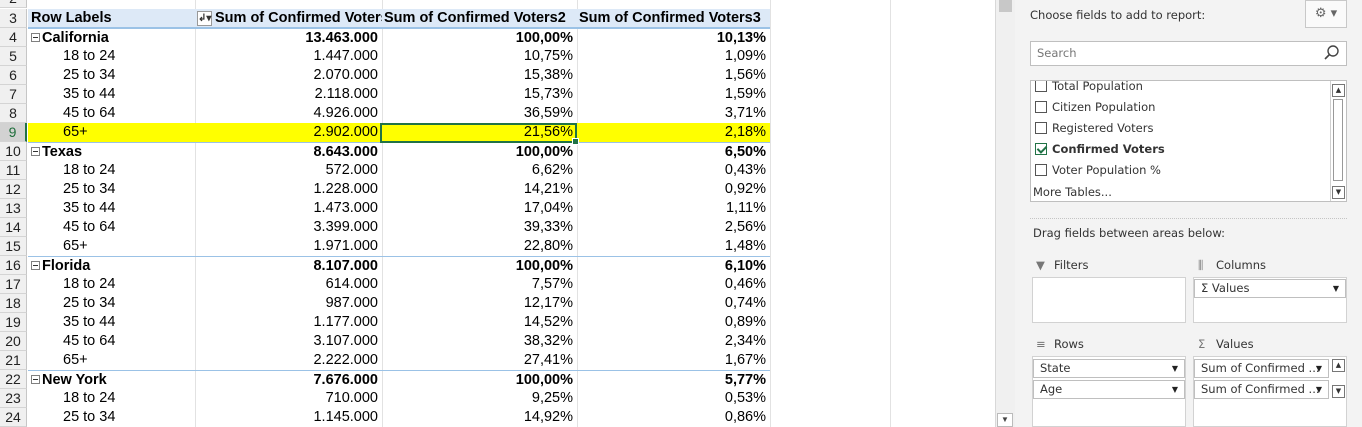  What do you see at coordinates (745, 417) in the screenshot?
I see `value-cell: 0,86%` at bounding box center [745, 417].